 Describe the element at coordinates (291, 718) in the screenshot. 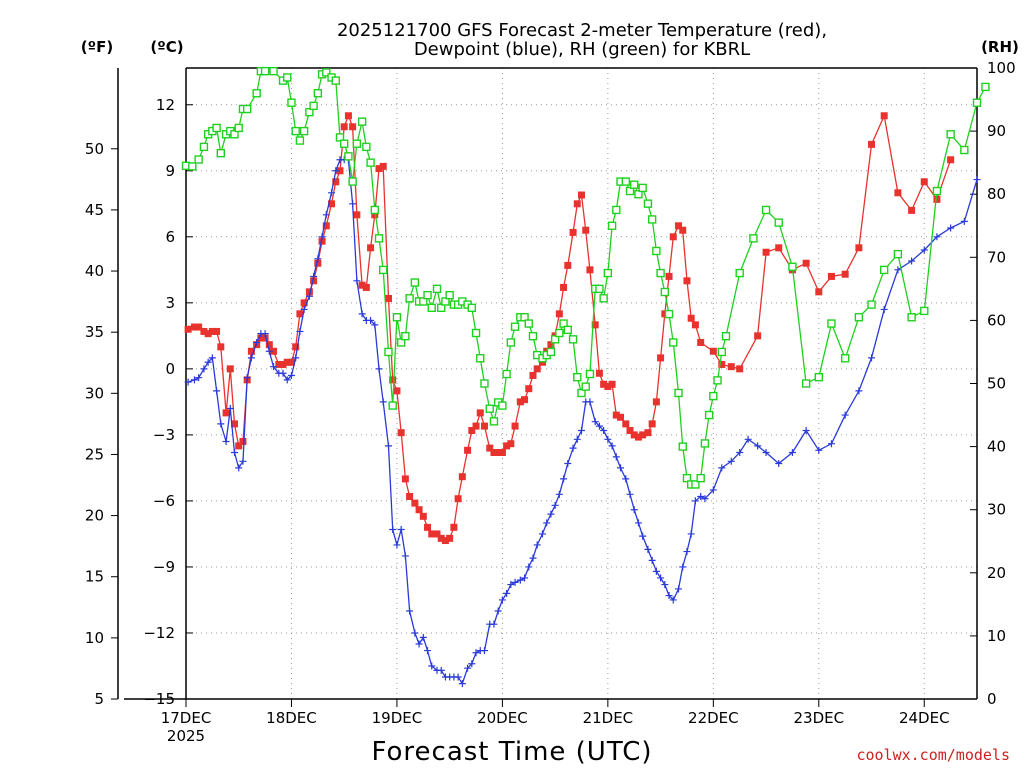

I see `x-tick-label: 18DEC` at that location.